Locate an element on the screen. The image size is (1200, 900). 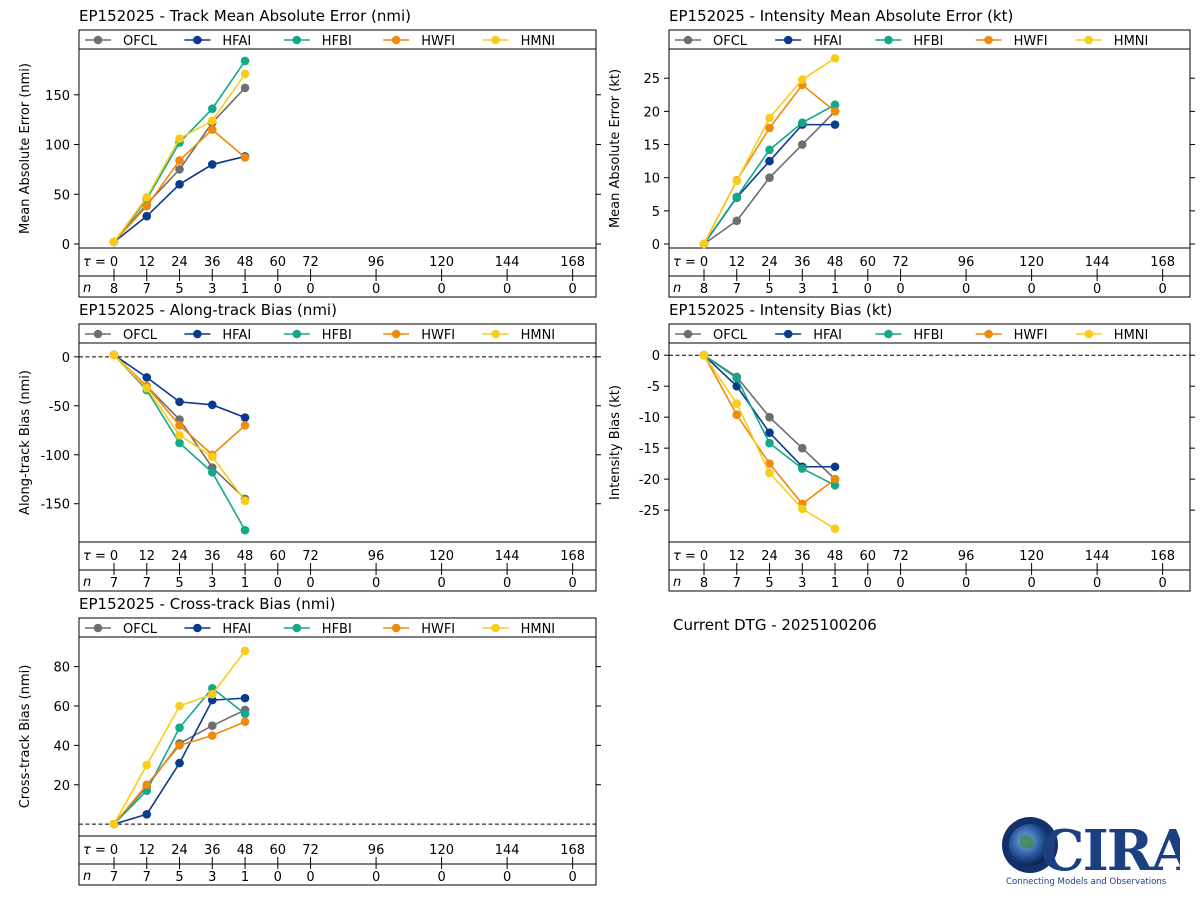
tau-tick-label: 48 is located at coordinates (835, 262).